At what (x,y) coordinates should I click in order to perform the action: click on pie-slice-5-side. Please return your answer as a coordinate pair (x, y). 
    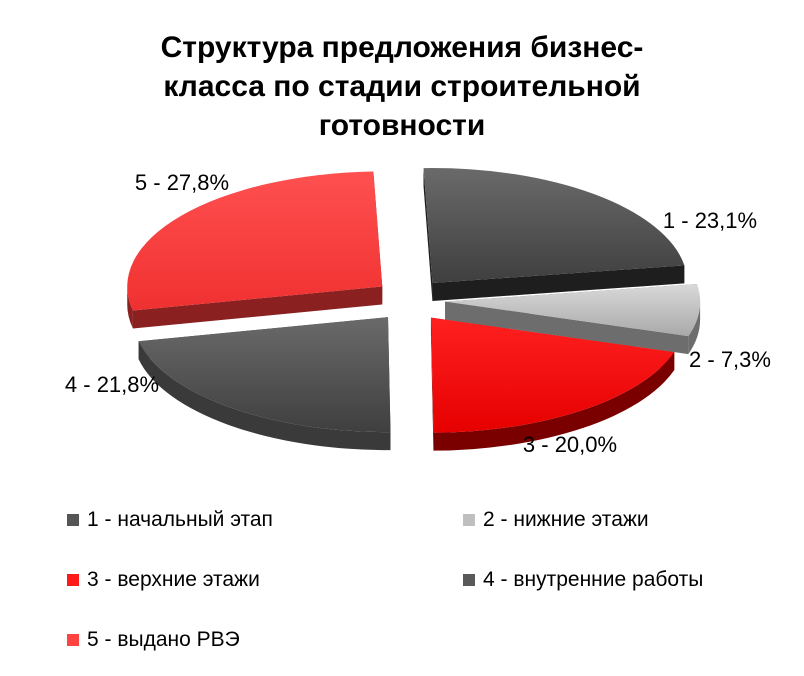
    Looking at the image, I should click on (130, 307).